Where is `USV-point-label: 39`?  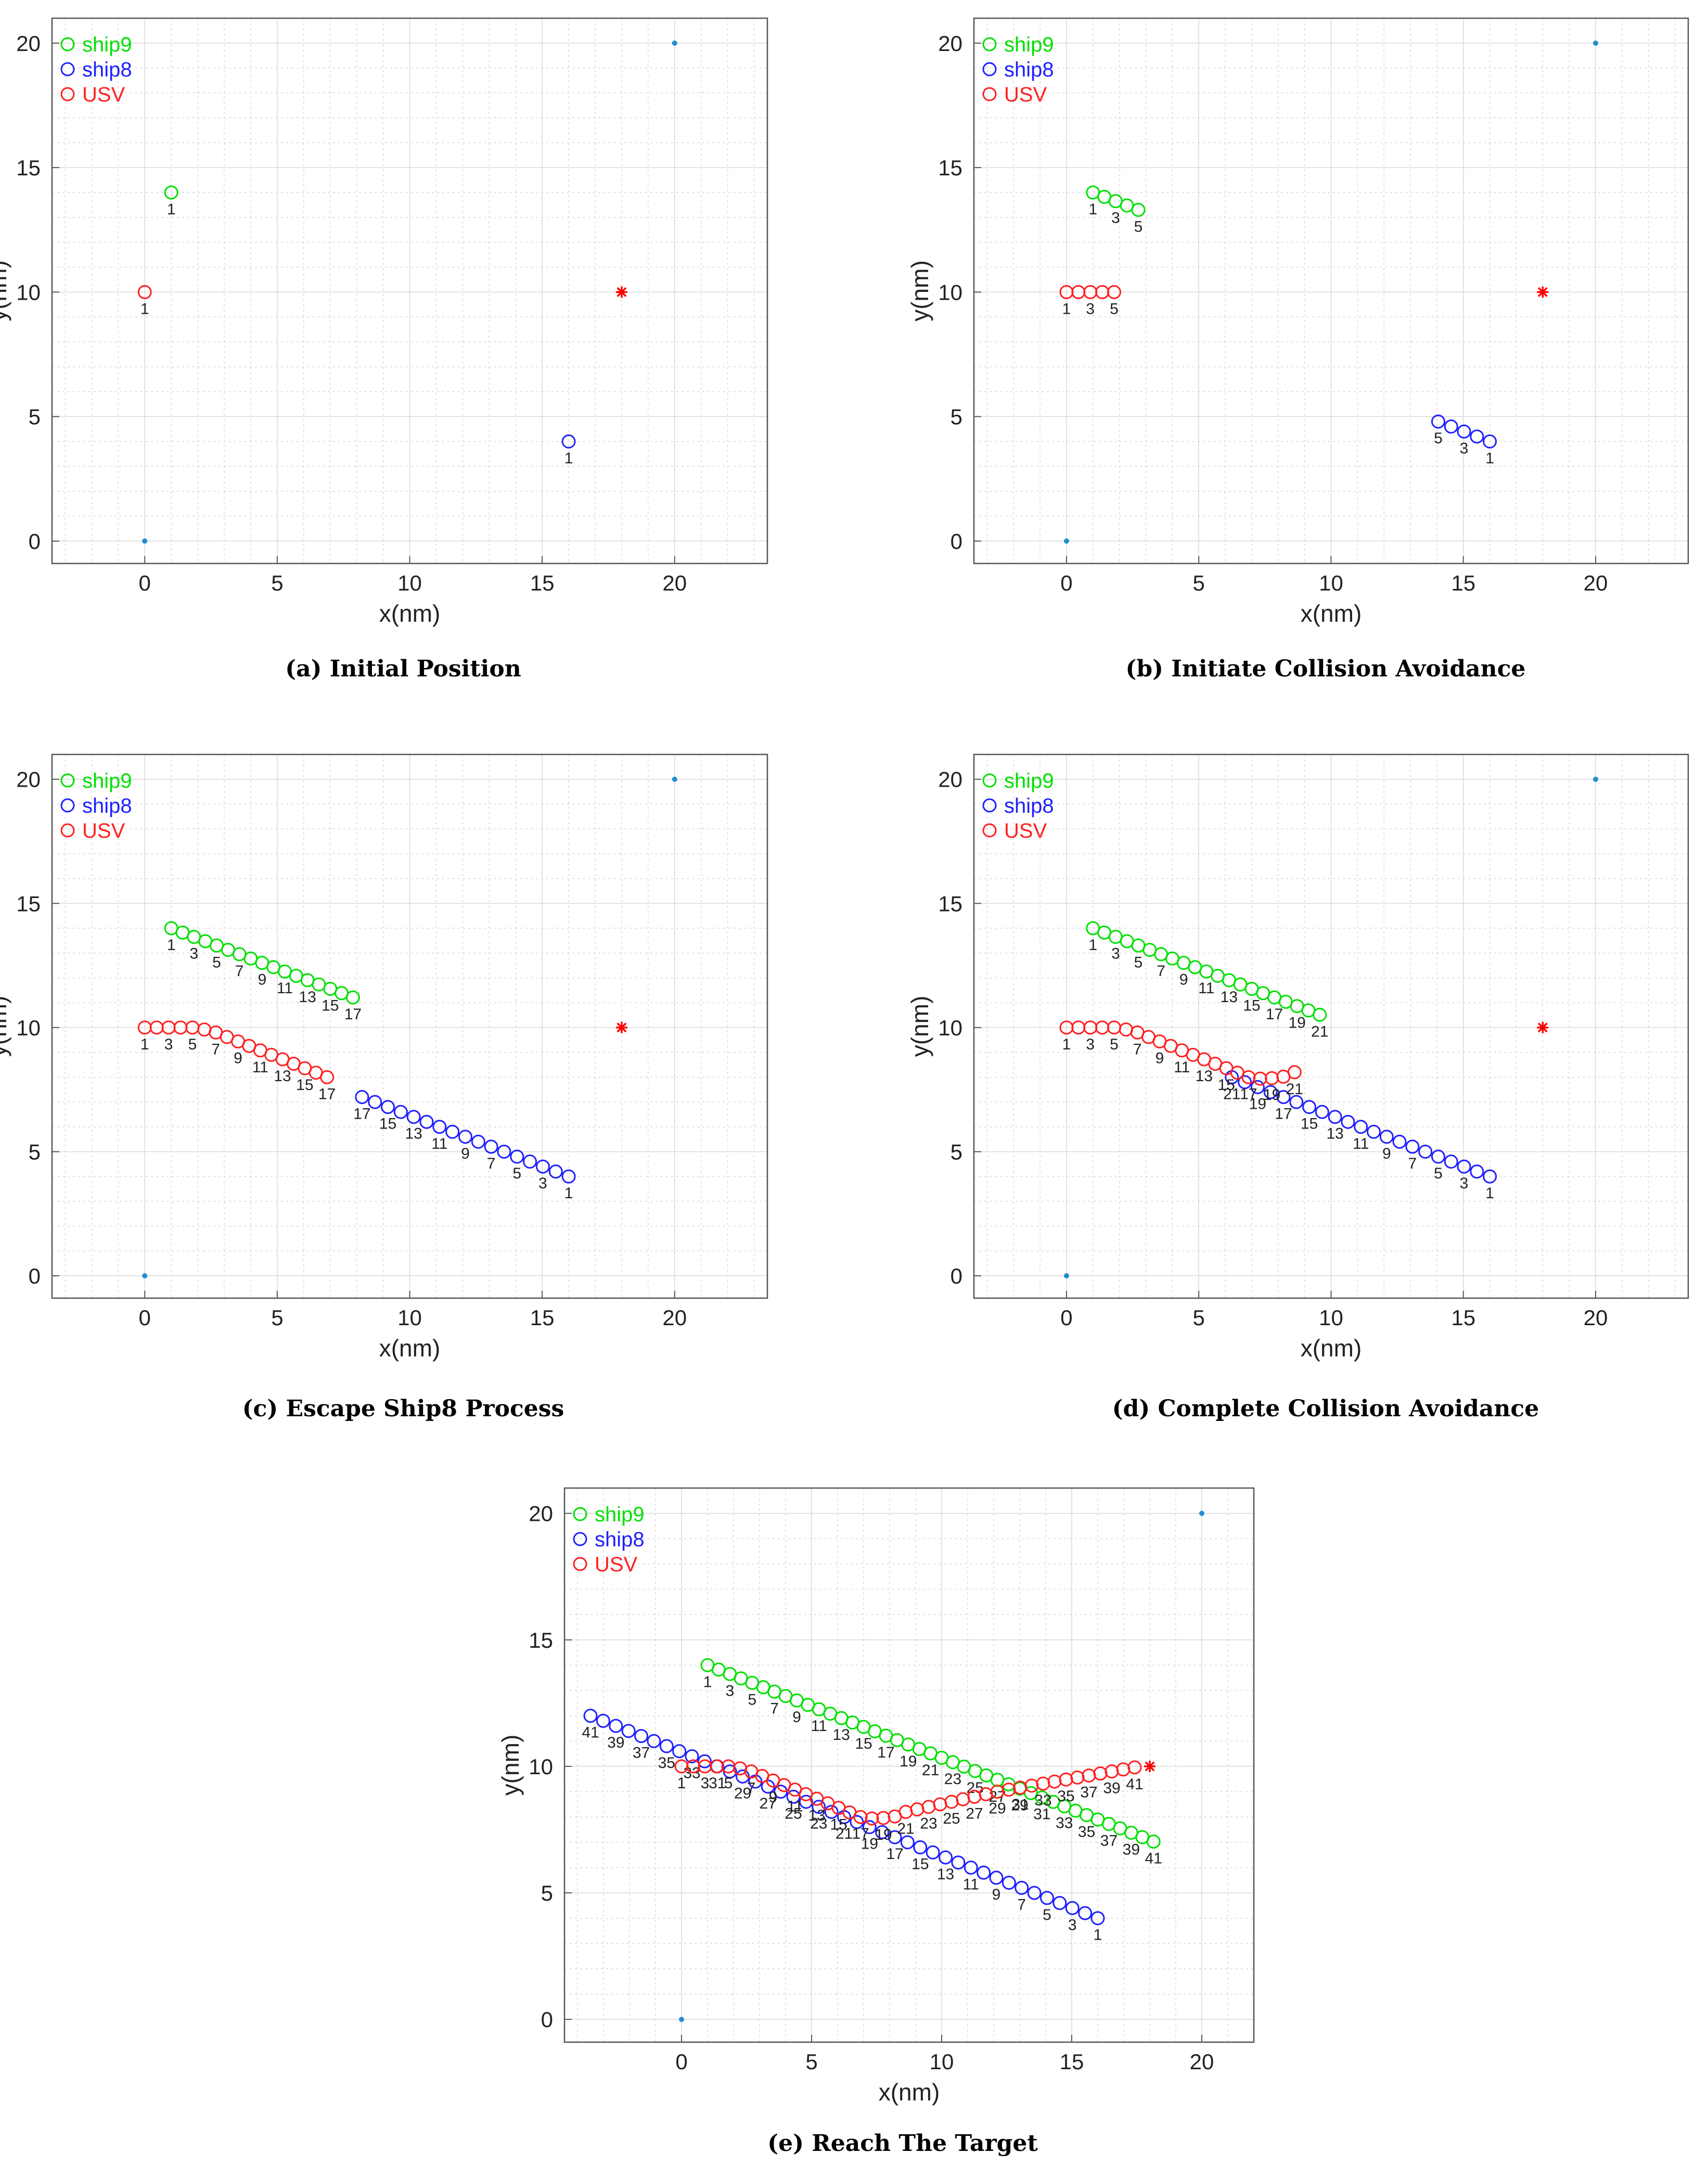 USV-point-label: 39 is located at coordinates (1111, 1789).